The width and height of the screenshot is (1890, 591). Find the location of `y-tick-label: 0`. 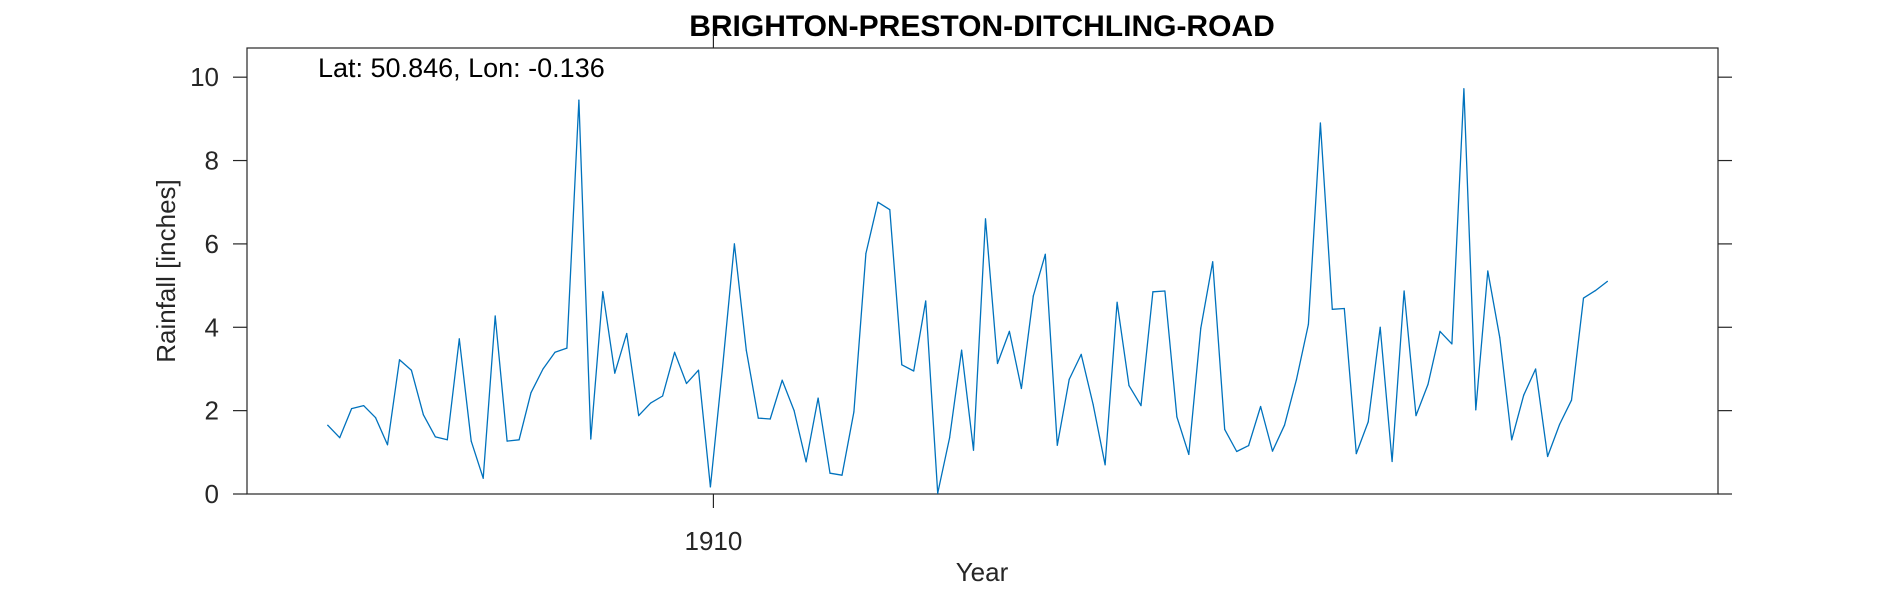

y-tick-label: 0 is located at coordinates (212, 494).